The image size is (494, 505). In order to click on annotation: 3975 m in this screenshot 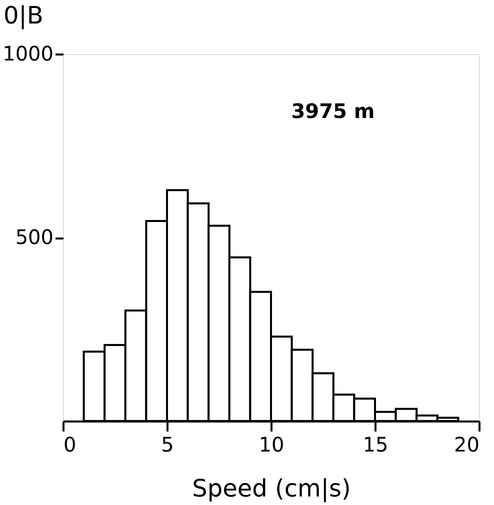, I will do `click(333, 111)`.